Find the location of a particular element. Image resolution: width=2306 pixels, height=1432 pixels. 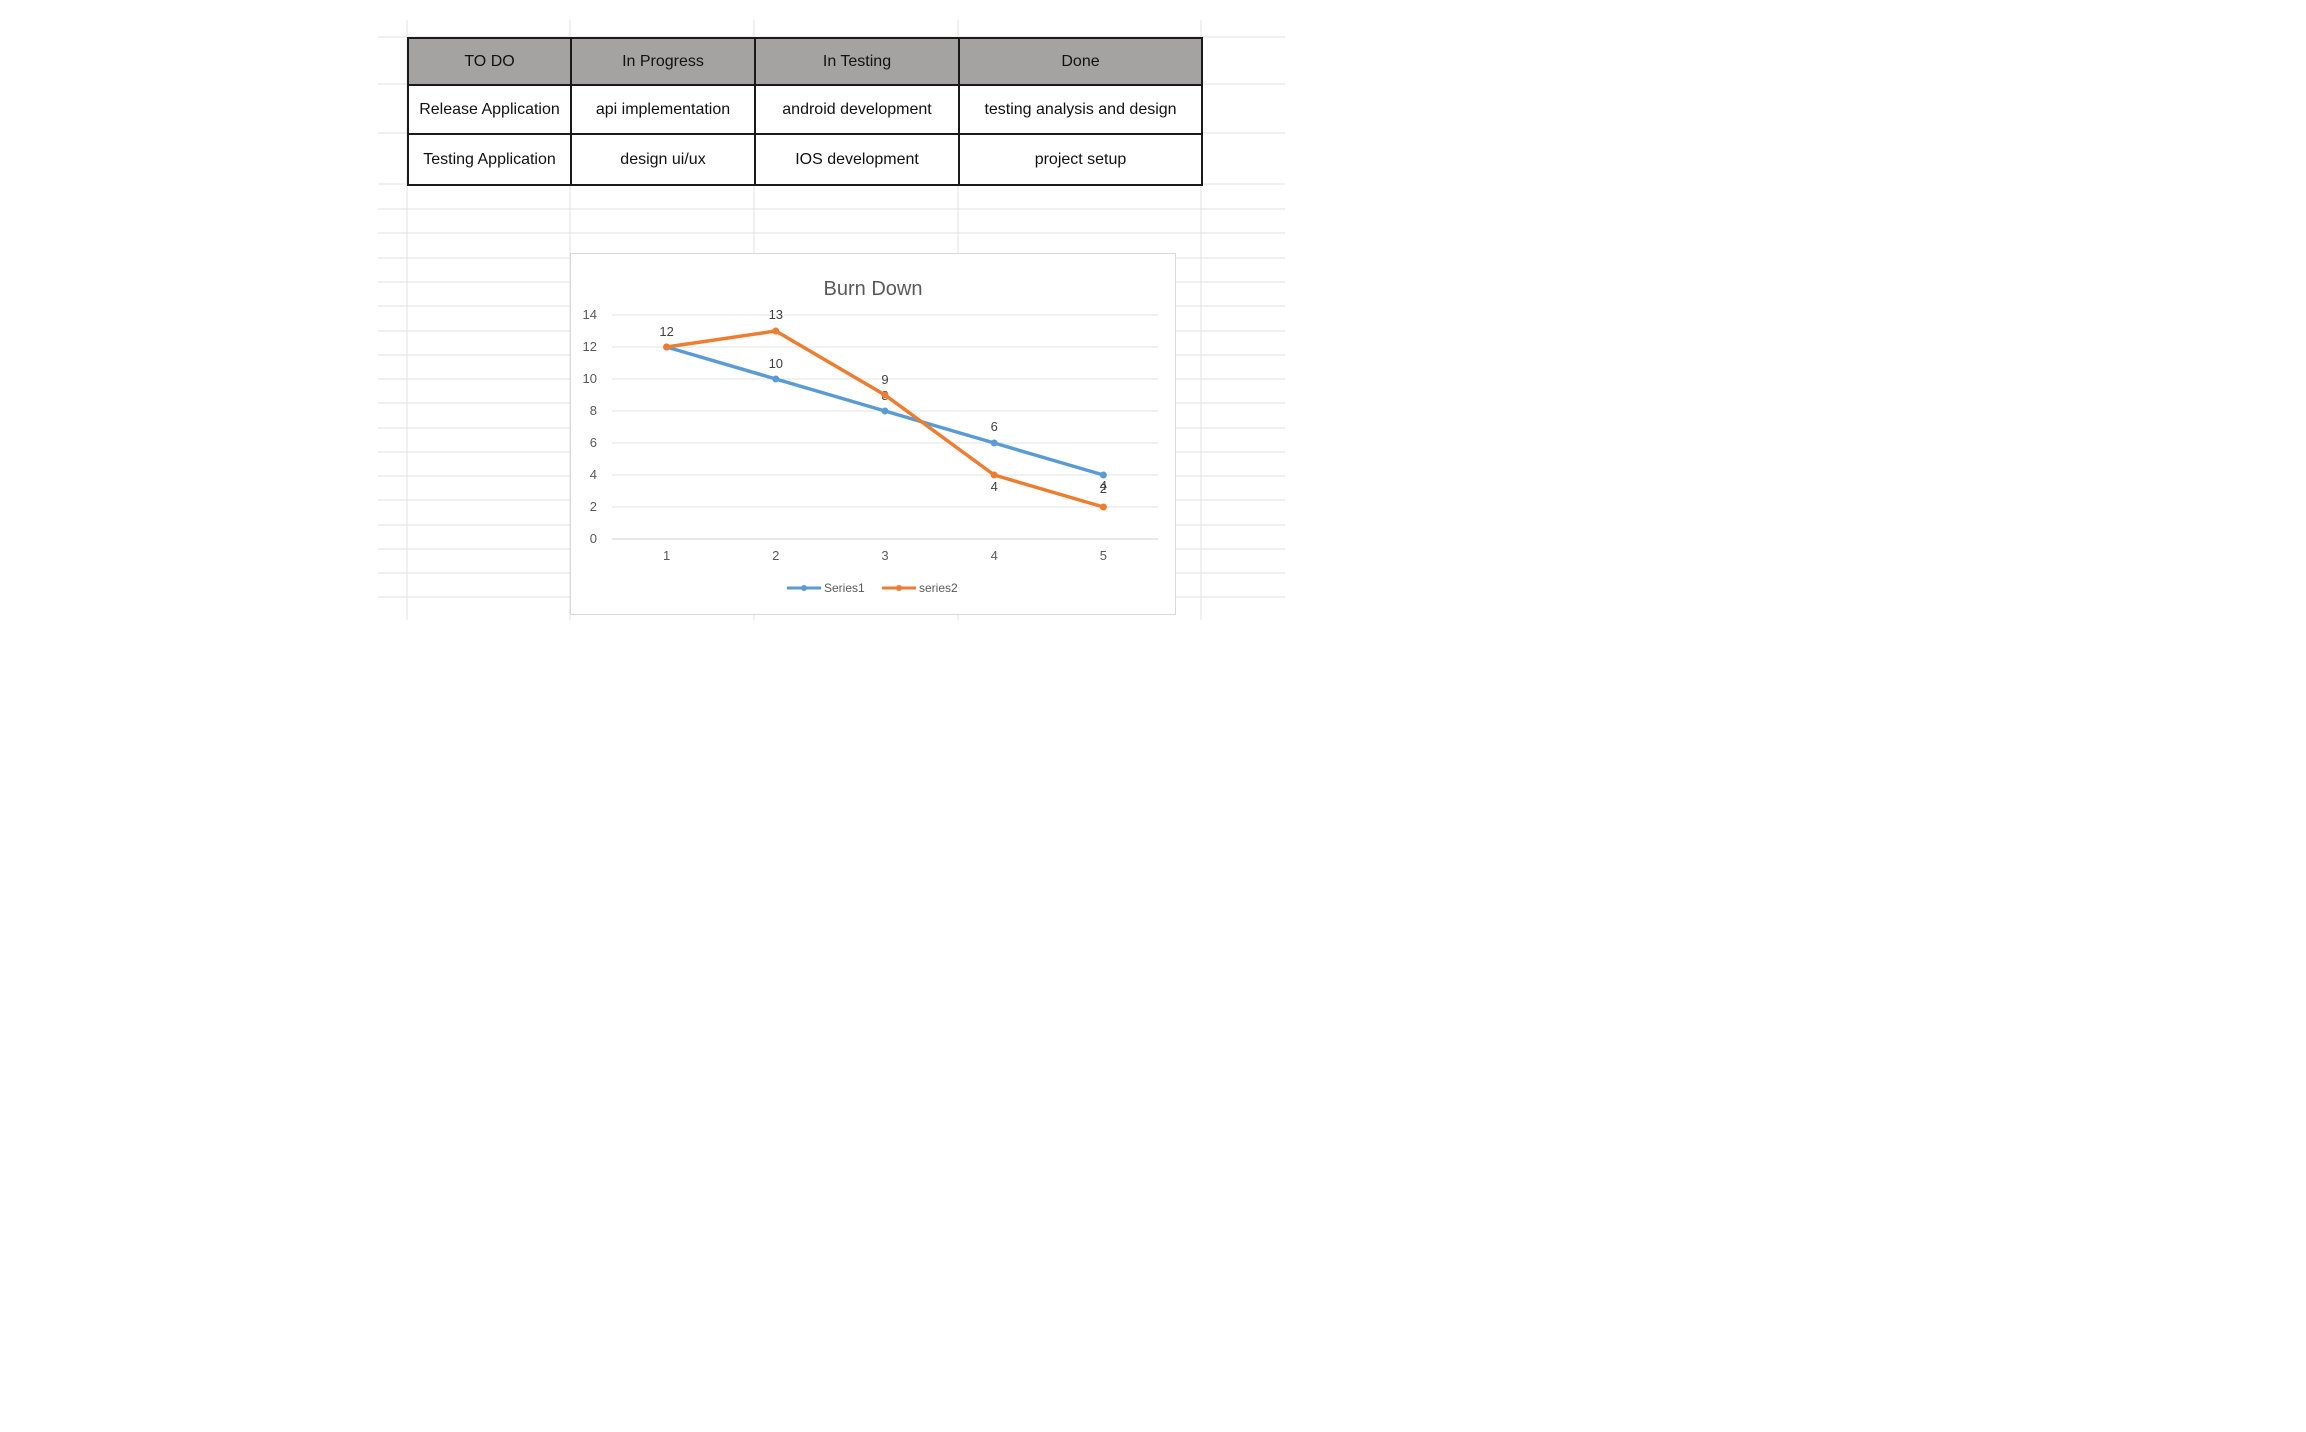

y-tick-label: 2 is located at coordinates (593, 506).